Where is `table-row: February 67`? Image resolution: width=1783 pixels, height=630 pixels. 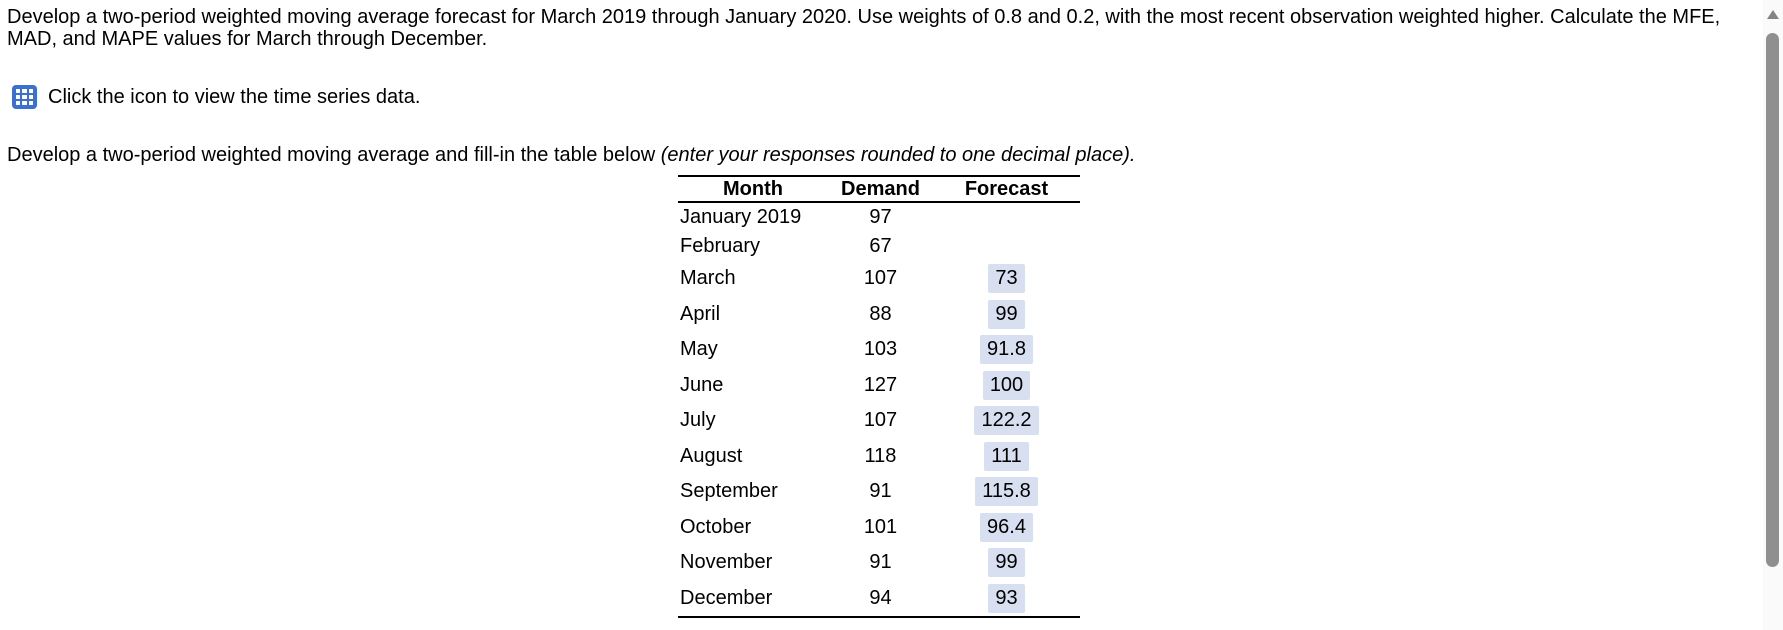
table-row: February 67 is located at coordinates (879, 246).